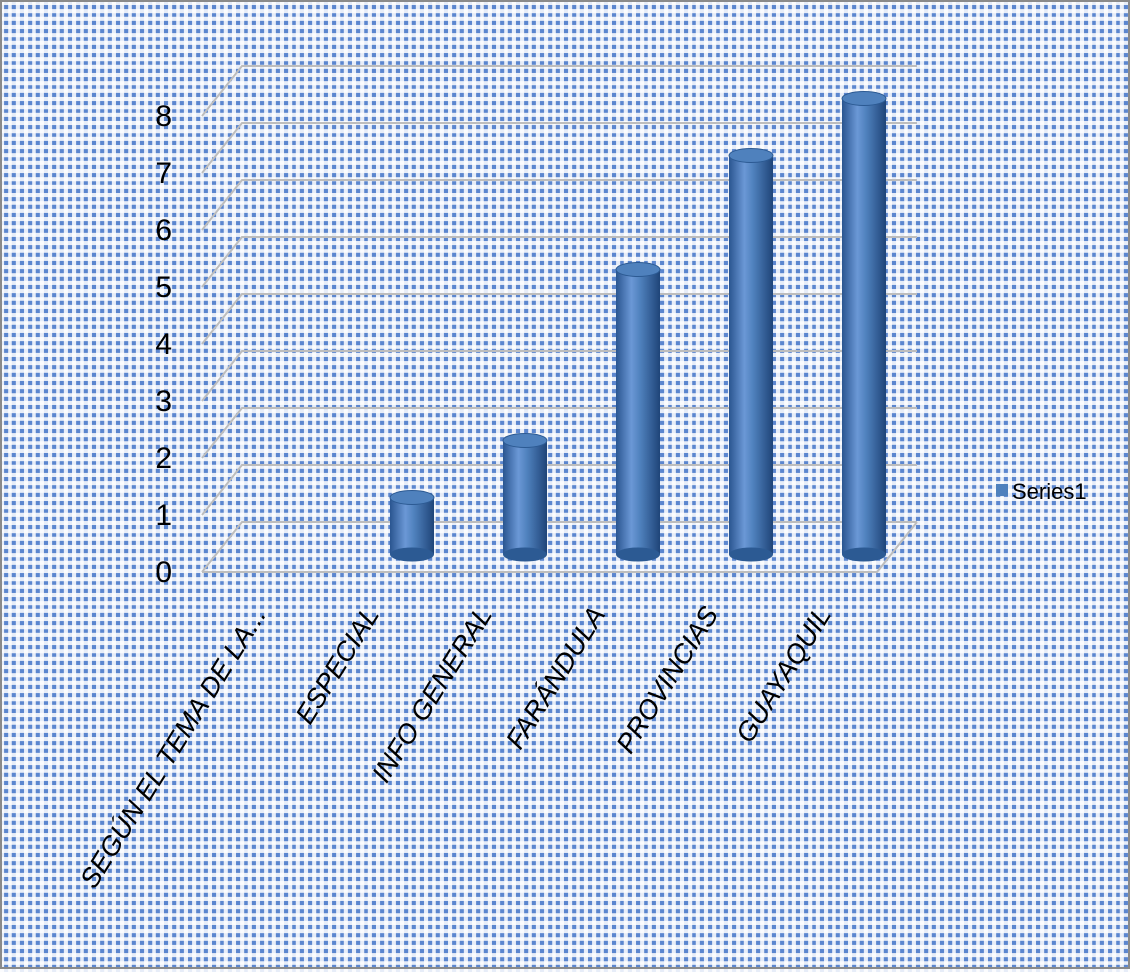 This screenshot has width=1130, height=972. I want to click on x-tick-label: INFO GENERAL, so click(432, 694).